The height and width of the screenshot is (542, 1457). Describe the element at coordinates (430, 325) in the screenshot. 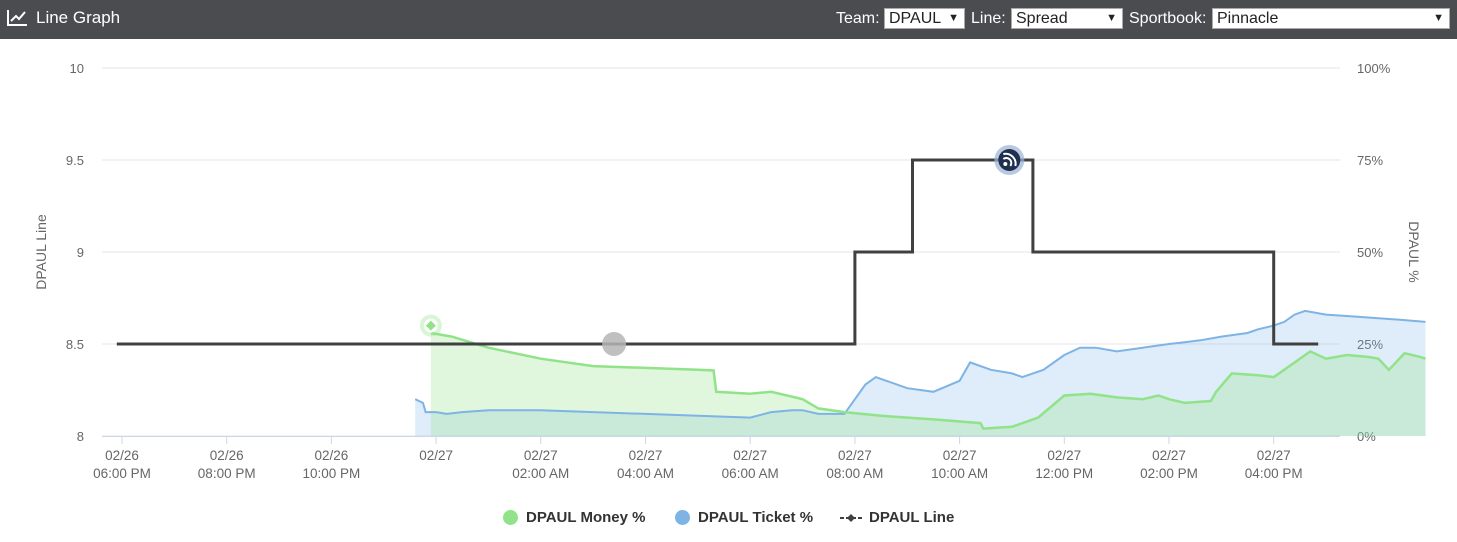

I see `diamond-icon` at that location.